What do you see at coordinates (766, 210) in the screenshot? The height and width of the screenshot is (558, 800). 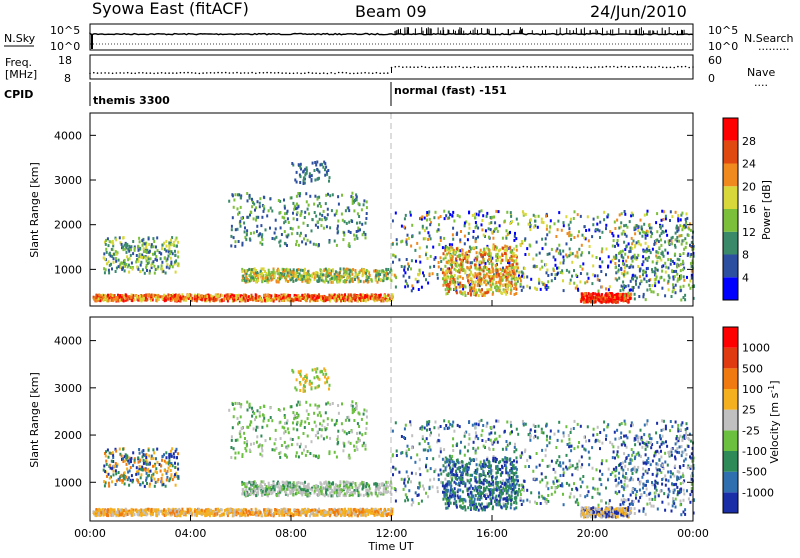 I see `power-colorbar-label: Power [dB]` at bounding box center [766, 210].